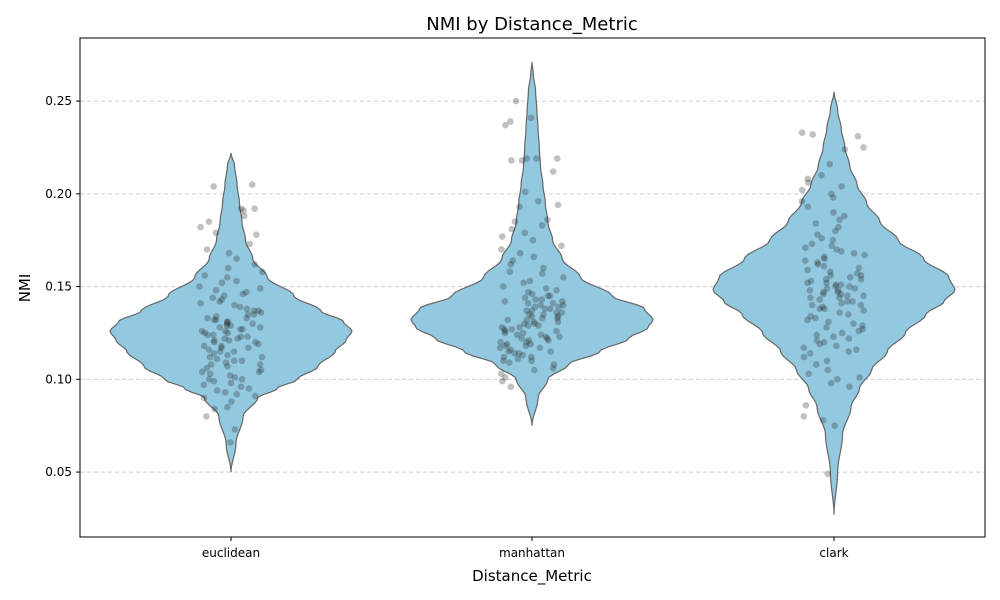 Image resolution: width=1000 pixels, height=600 pixels. I want to click on x-axis-ticks: euclidean manhattan clark, so click(525, 548).